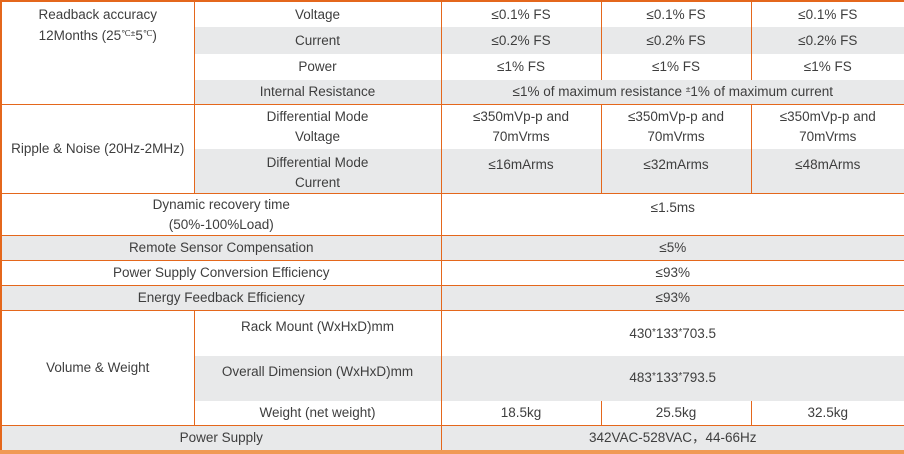 This screenshot has width=904, height=454. I want to click on internal-resistance-text-b: 1% of maximum current, so click(761, 91).